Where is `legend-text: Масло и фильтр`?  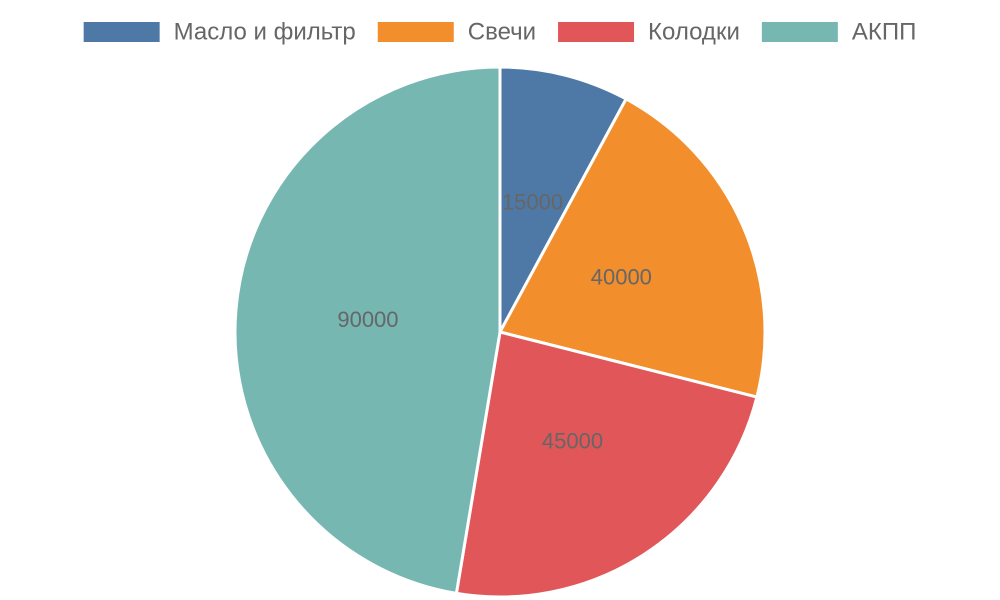
legend-text: Масло и фильтр is located at coordinates (265, 31).